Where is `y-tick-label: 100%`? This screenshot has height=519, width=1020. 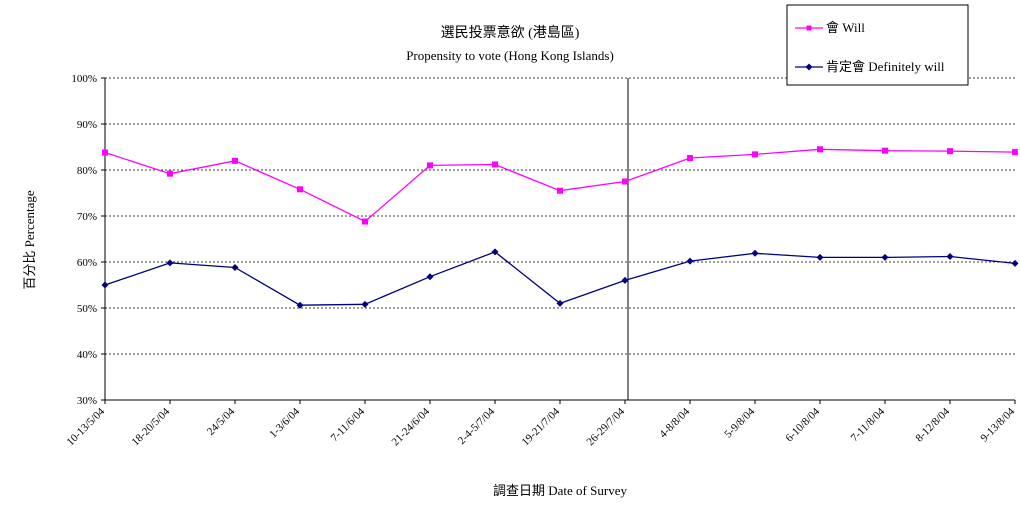 y-tick-label: 100% is located at coordinates (84, 79).